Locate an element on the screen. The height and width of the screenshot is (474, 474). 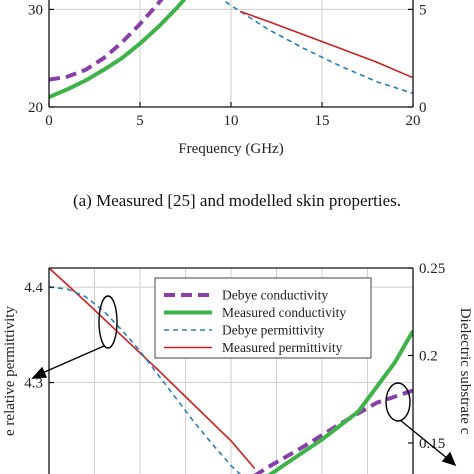
right-group-arrow is located at coordinates (424, 439).